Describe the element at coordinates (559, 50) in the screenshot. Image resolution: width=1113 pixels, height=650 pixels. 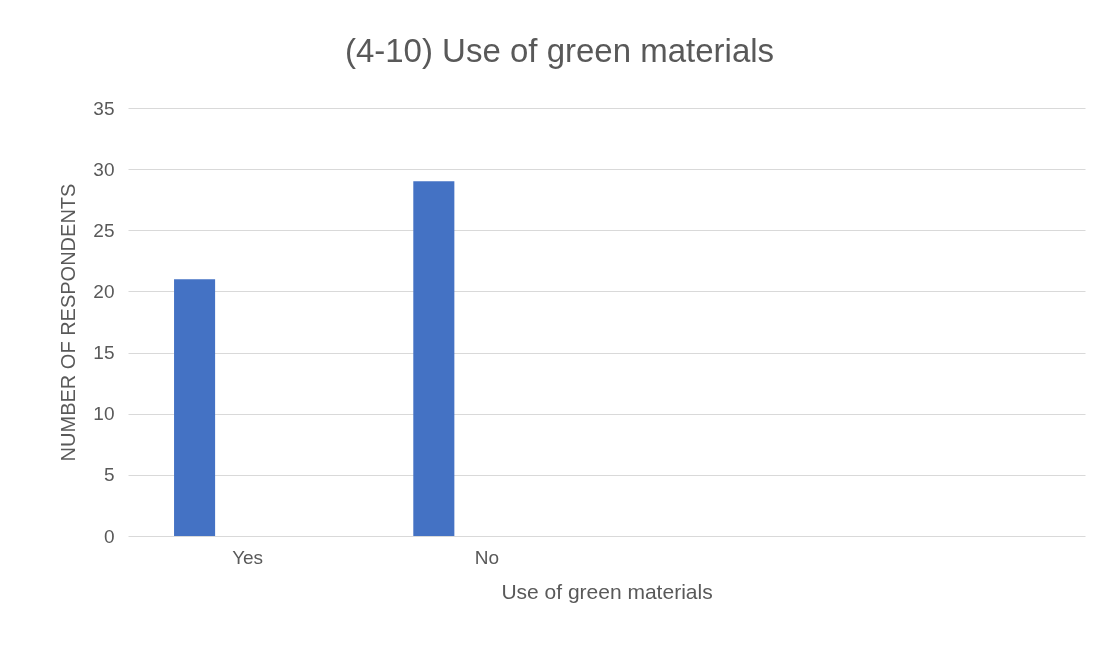
I see `chart-title: (4-10) Use of green materials` at that location.